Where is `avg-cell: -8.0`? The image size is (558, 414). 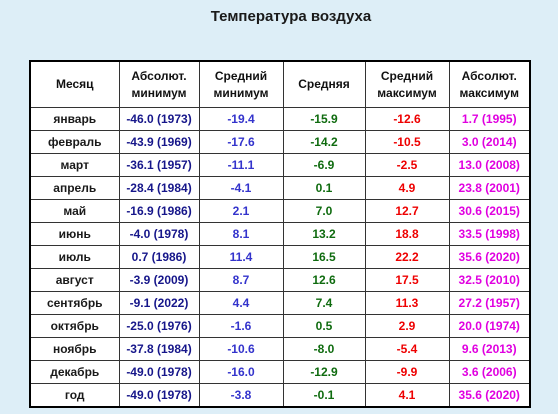
avg-cell: -8.0 is located at coordinates (324, 349).